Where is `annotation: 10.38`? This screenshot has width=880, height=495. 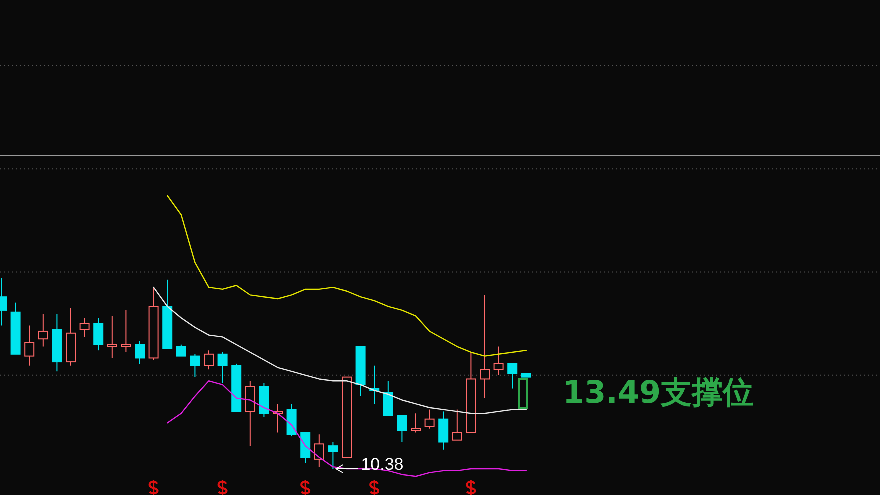
annotation: 10.38 is located at coordinates (382, 464).